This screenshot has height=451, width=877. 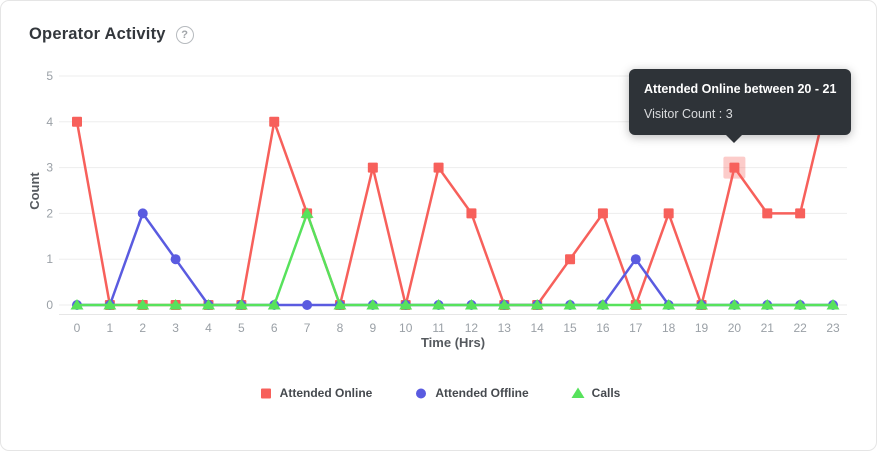 What do you see at coordinates (800, 328) in the screenshot?
I see `x-tick-label: 22` at bounding box center [800, 328].